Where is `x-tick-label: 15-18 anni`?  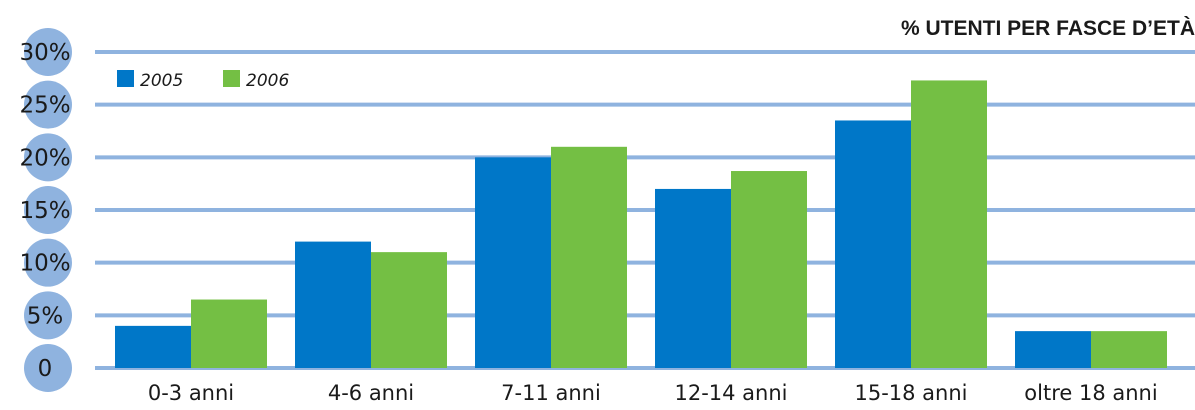
x-tick-label: 15-18 anni is located at coordinates (910, 393).